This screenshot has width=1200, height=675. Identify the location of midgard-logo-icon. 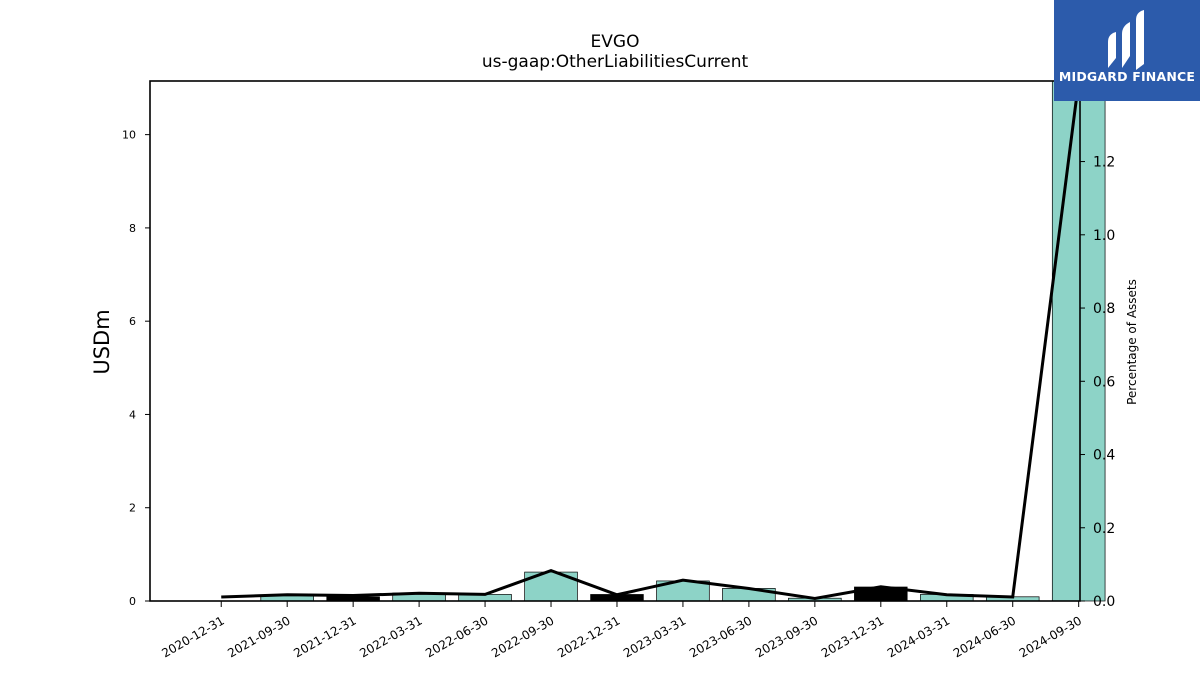
(1126, 40).